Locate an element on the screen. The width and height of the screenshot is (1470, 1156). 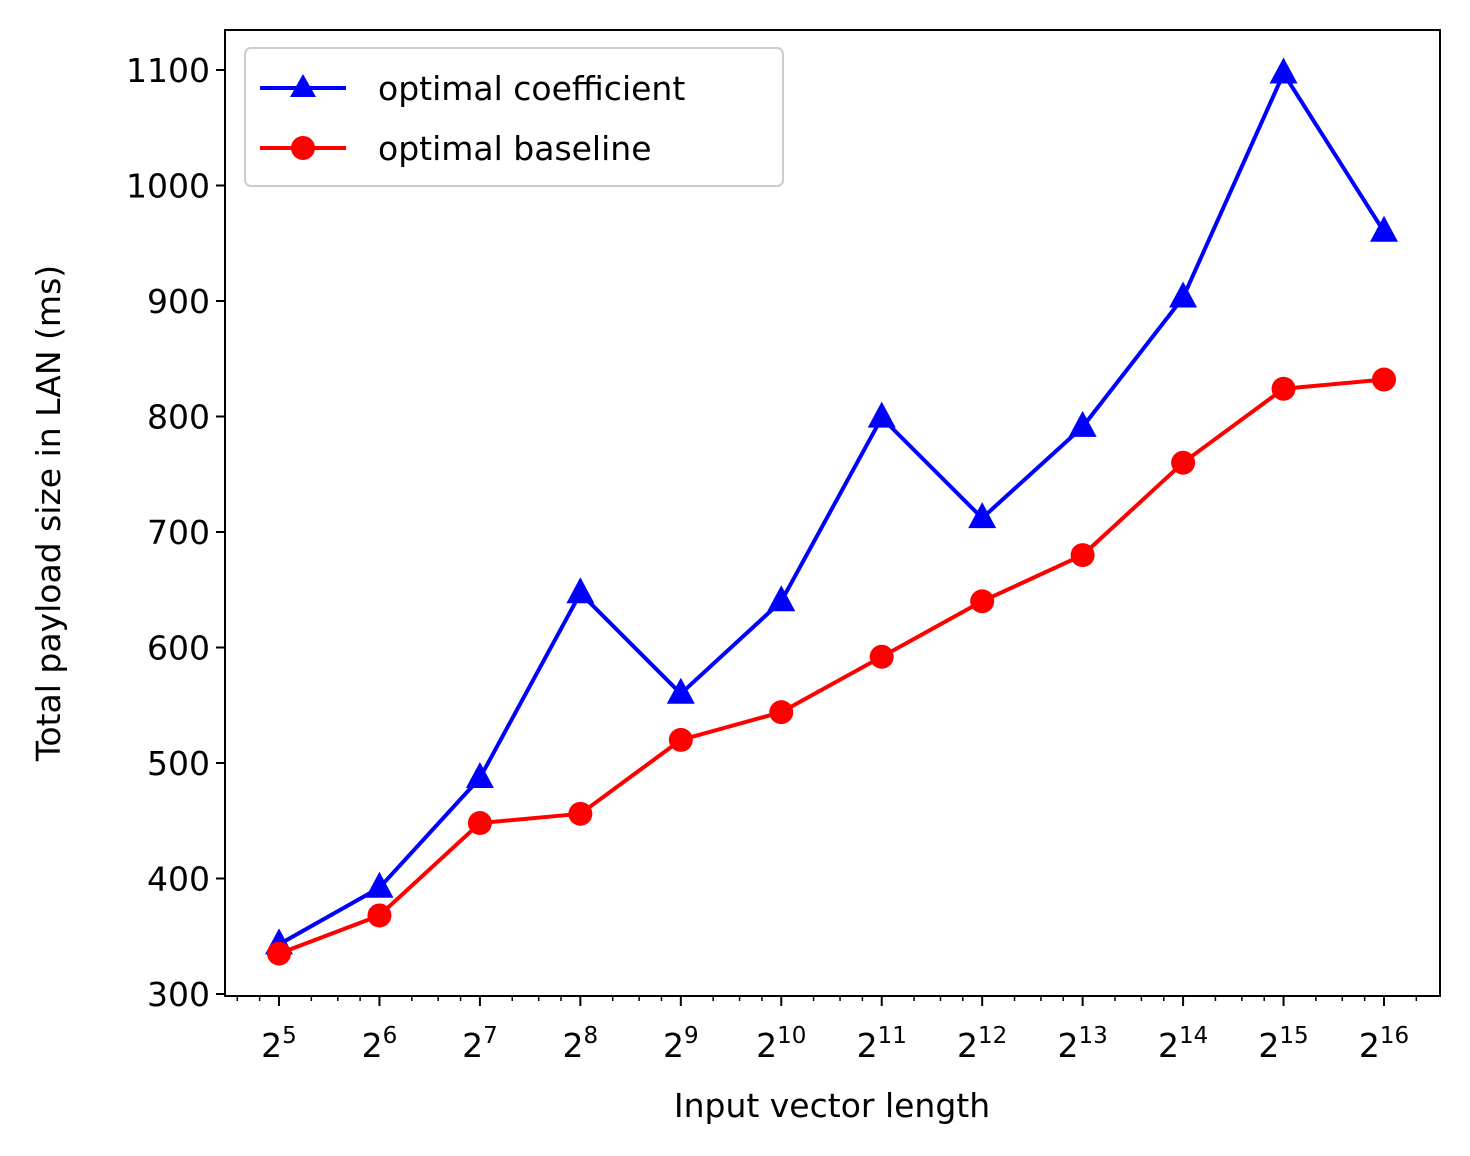
x-tick-exponent: 9 is located at coordinates (691, 1036).